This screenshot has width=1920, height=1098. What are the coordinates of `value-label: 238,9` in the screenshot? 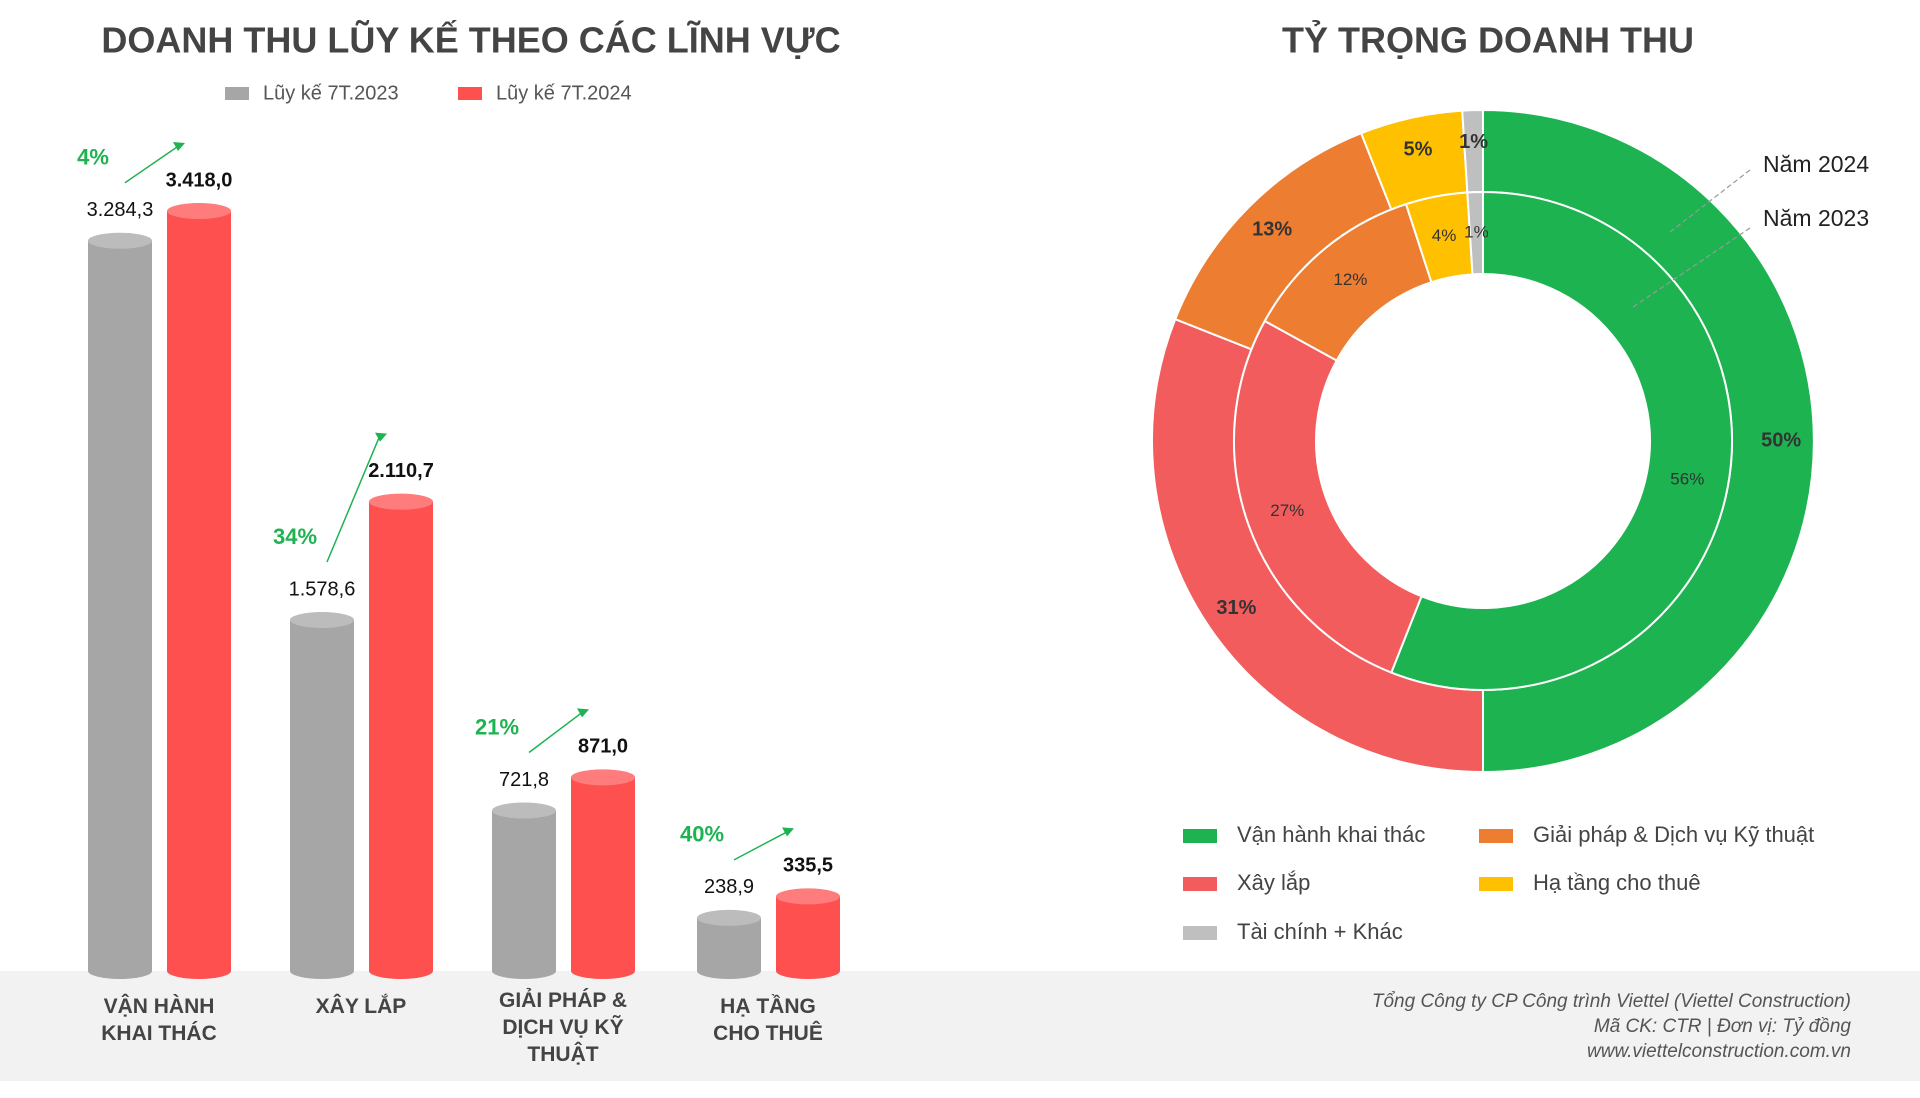 It's located at (729, 887).